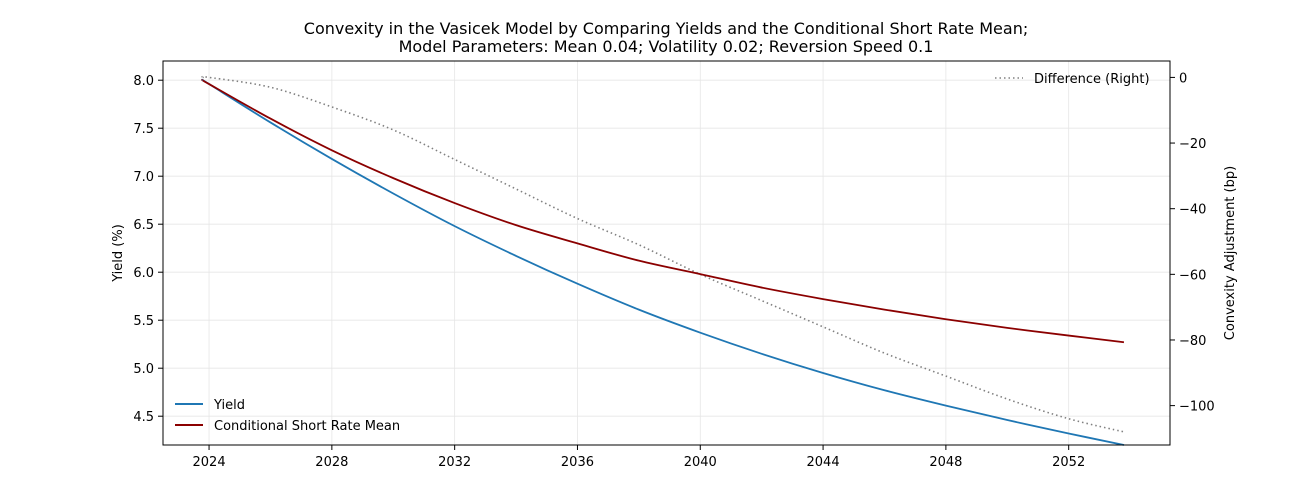  Describe the element at coordinates (454, 462) in the screenshot. I see `x-tick-label: 2032` at that location.